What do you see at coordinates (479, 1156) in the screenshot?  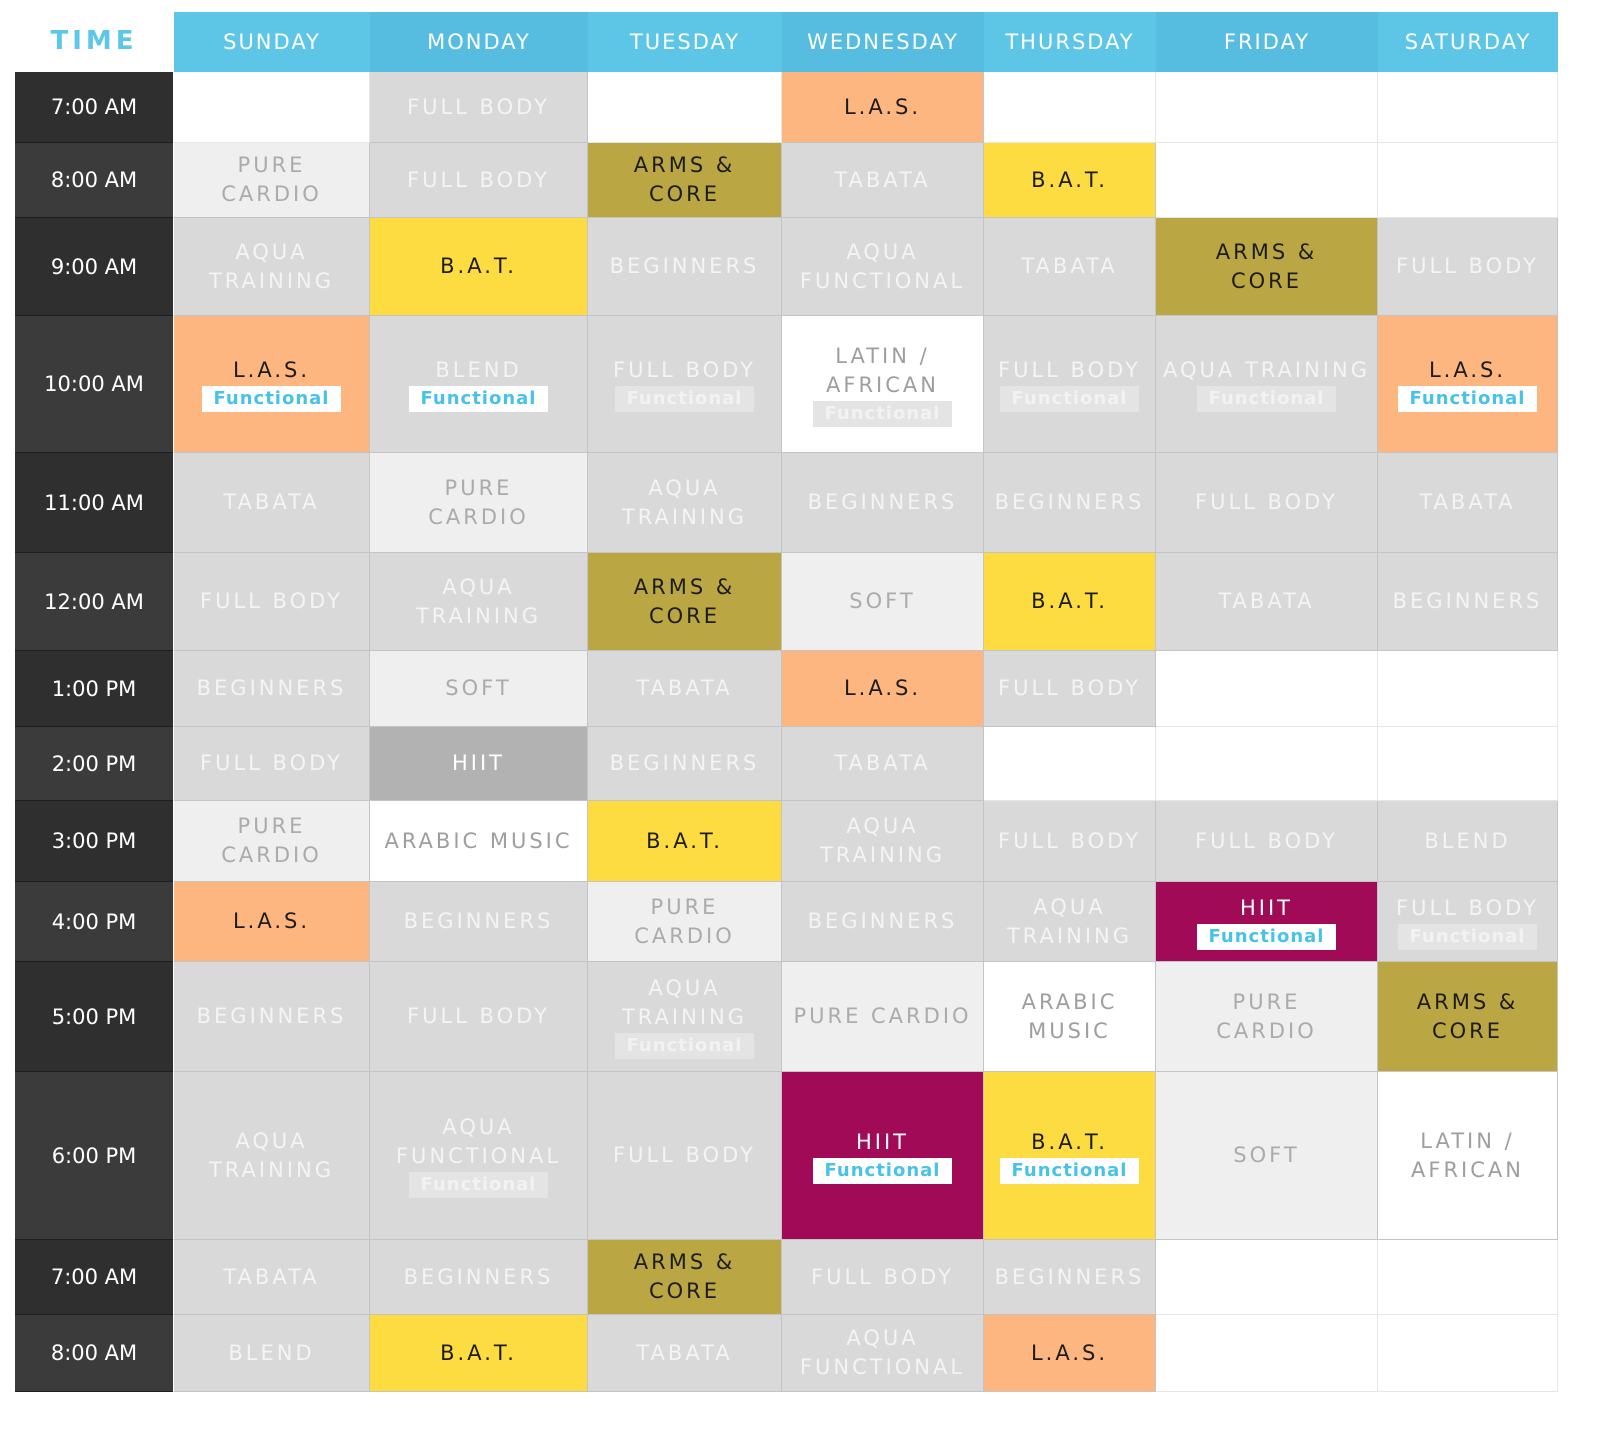 I see `class-slot: AQUA FUNCTIONAL Functional` at bounding box center [479, 1156].